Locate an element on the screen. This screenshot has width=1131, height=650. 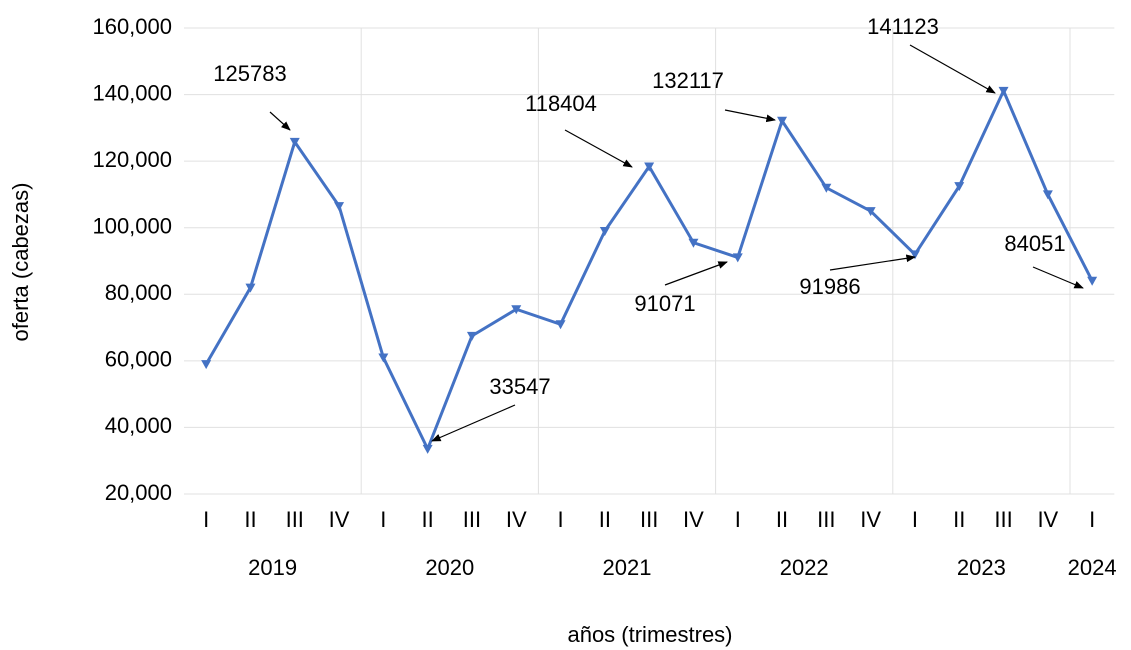
year-label: 2021 is located at coordinates (627, 567).